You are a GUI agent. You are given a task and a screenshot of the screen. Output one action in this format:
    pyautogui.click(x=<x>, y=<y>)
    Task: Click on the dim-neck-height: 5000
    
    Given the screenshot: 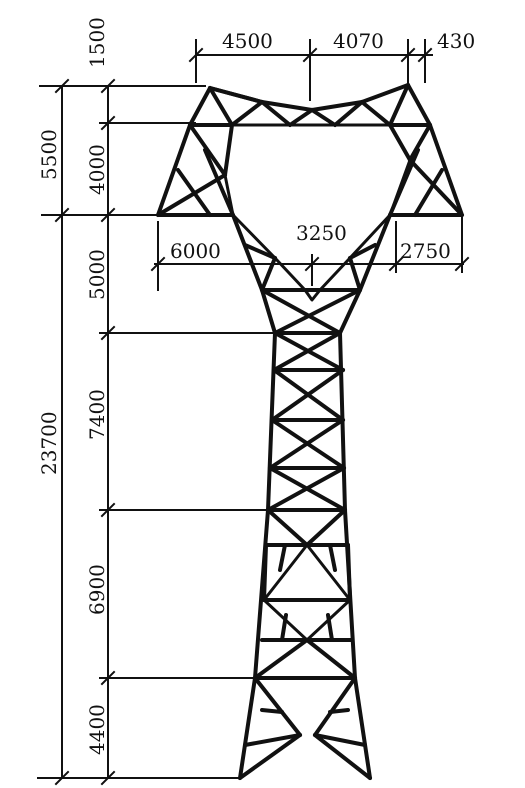 What is the action you would take?
    pyautogui.click(x=97, y=274)
    